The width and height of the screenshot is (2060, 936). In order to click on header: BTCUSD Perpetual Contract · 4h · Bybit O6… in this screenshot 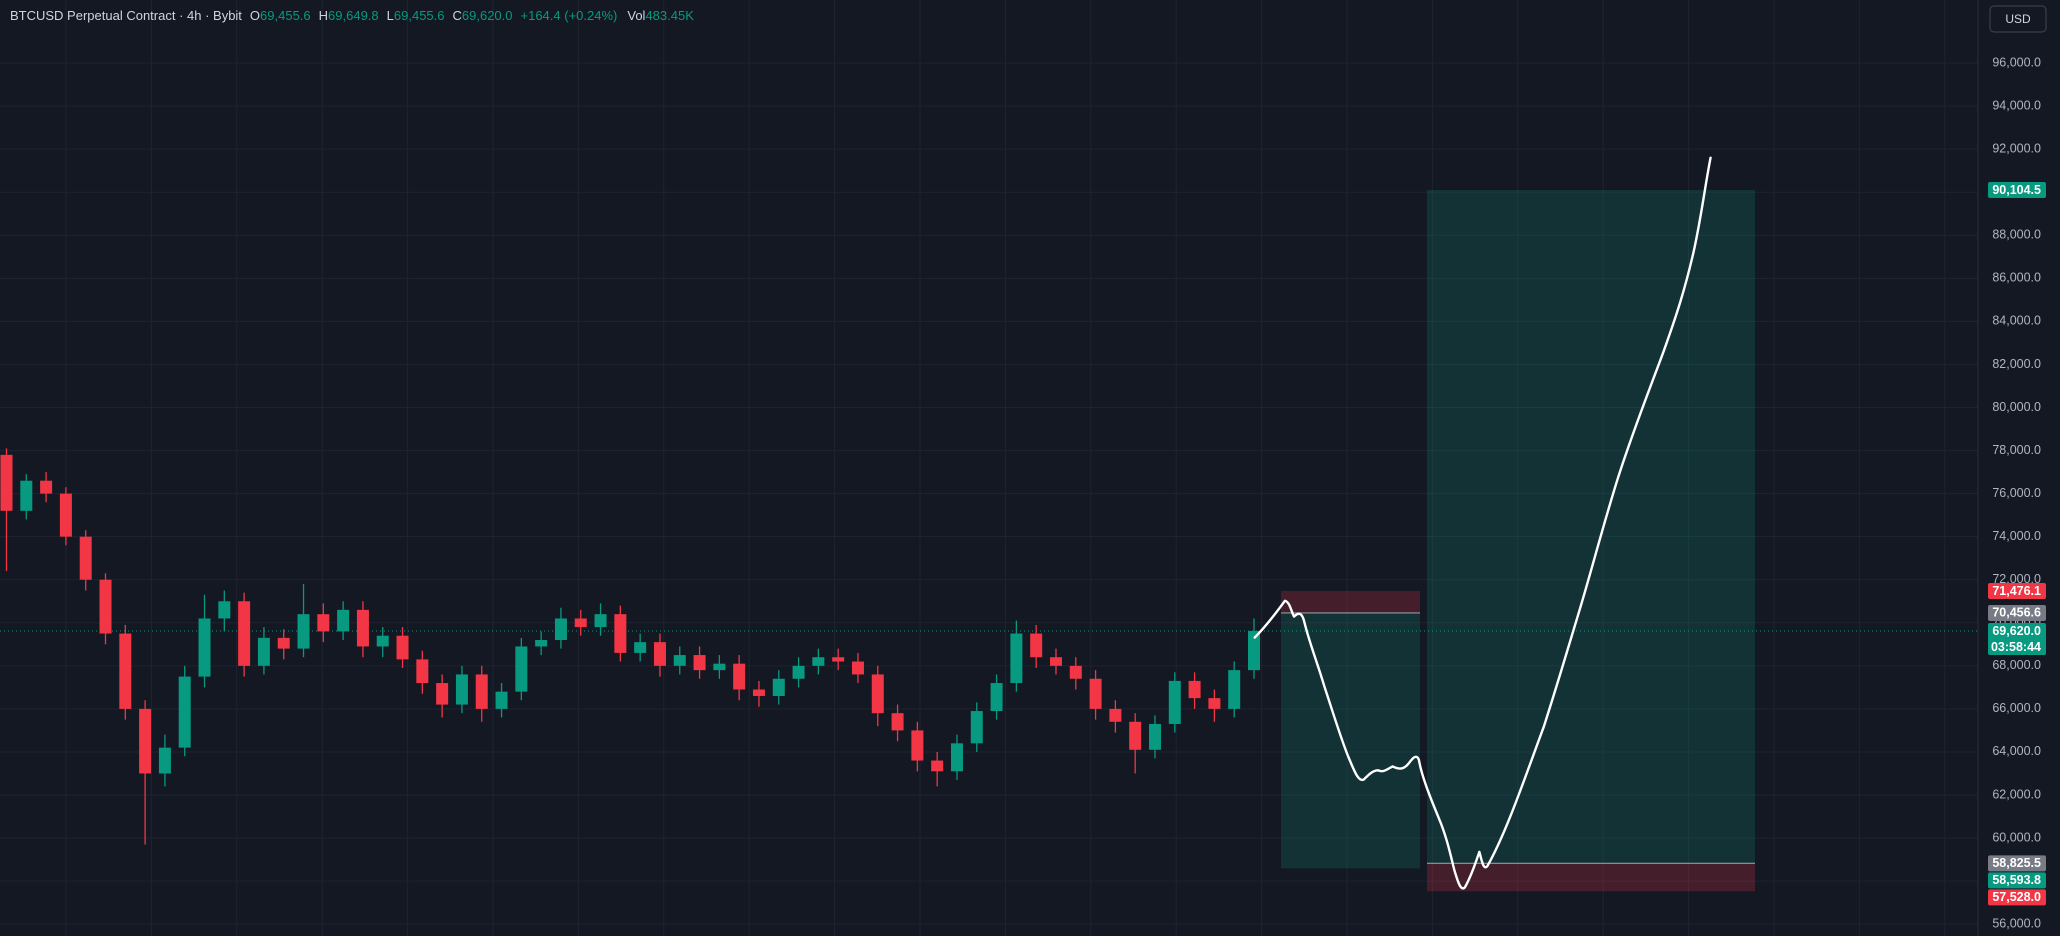, I will do `click(352, 15)`.